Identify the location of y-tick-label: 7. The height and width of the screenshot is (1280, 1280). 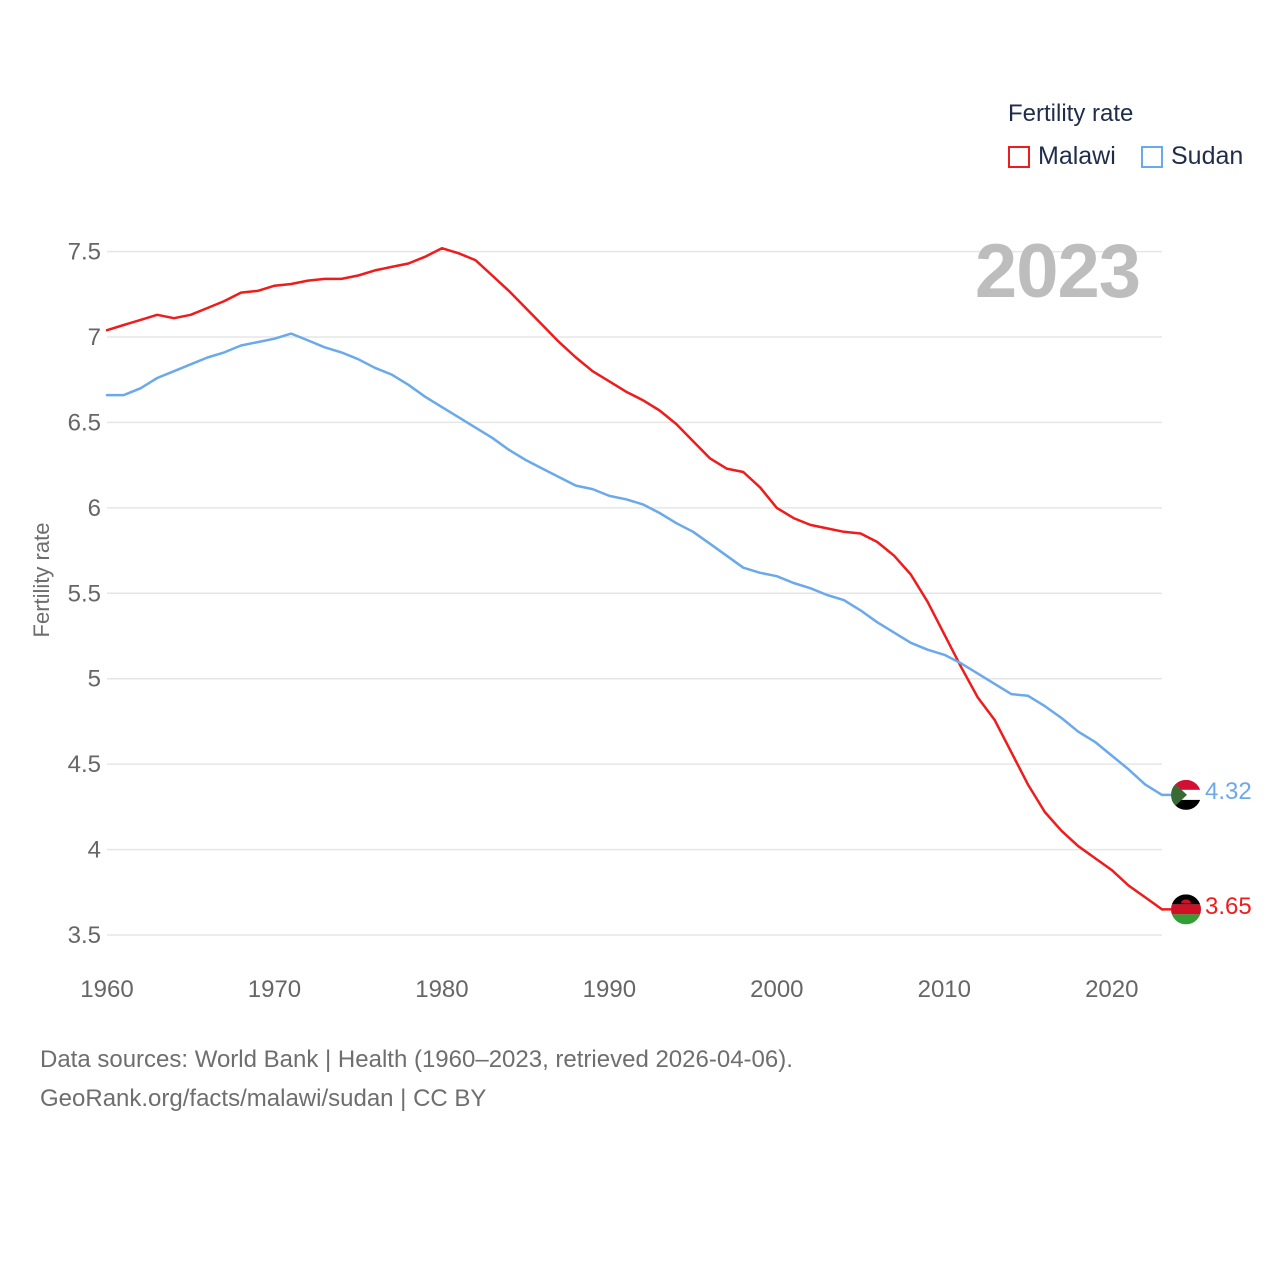
(94, 337).